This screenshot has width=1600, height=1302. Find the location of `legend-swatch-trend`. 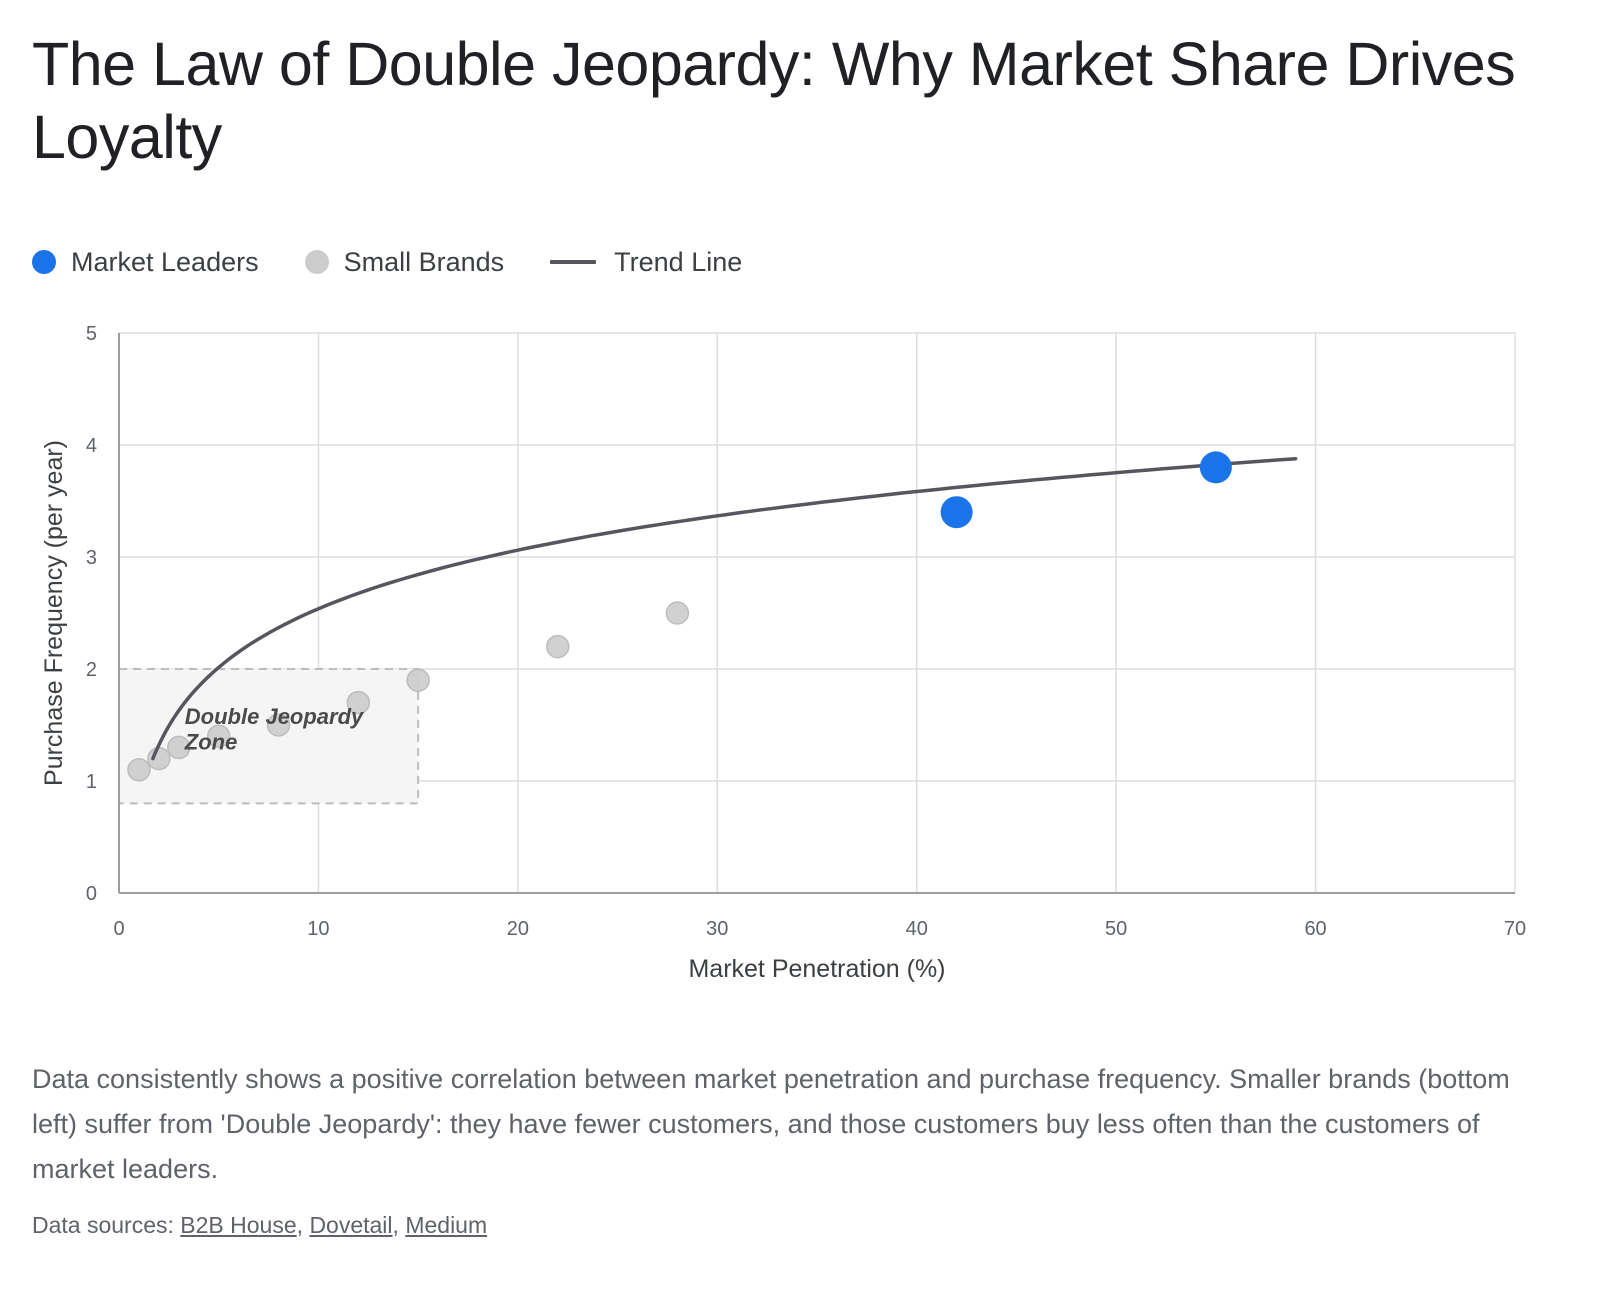

legend-swatch-trend is located at coordinates (573, 262).